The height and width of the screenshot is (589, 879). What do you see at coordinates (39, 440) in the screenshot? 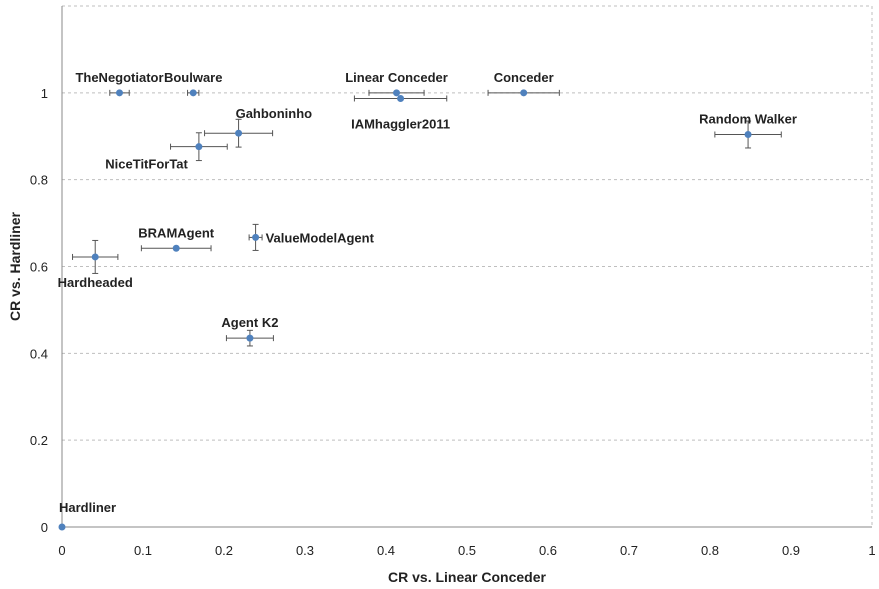
I see `y-tick-label: 0.2` at bounding box center [39, 440].